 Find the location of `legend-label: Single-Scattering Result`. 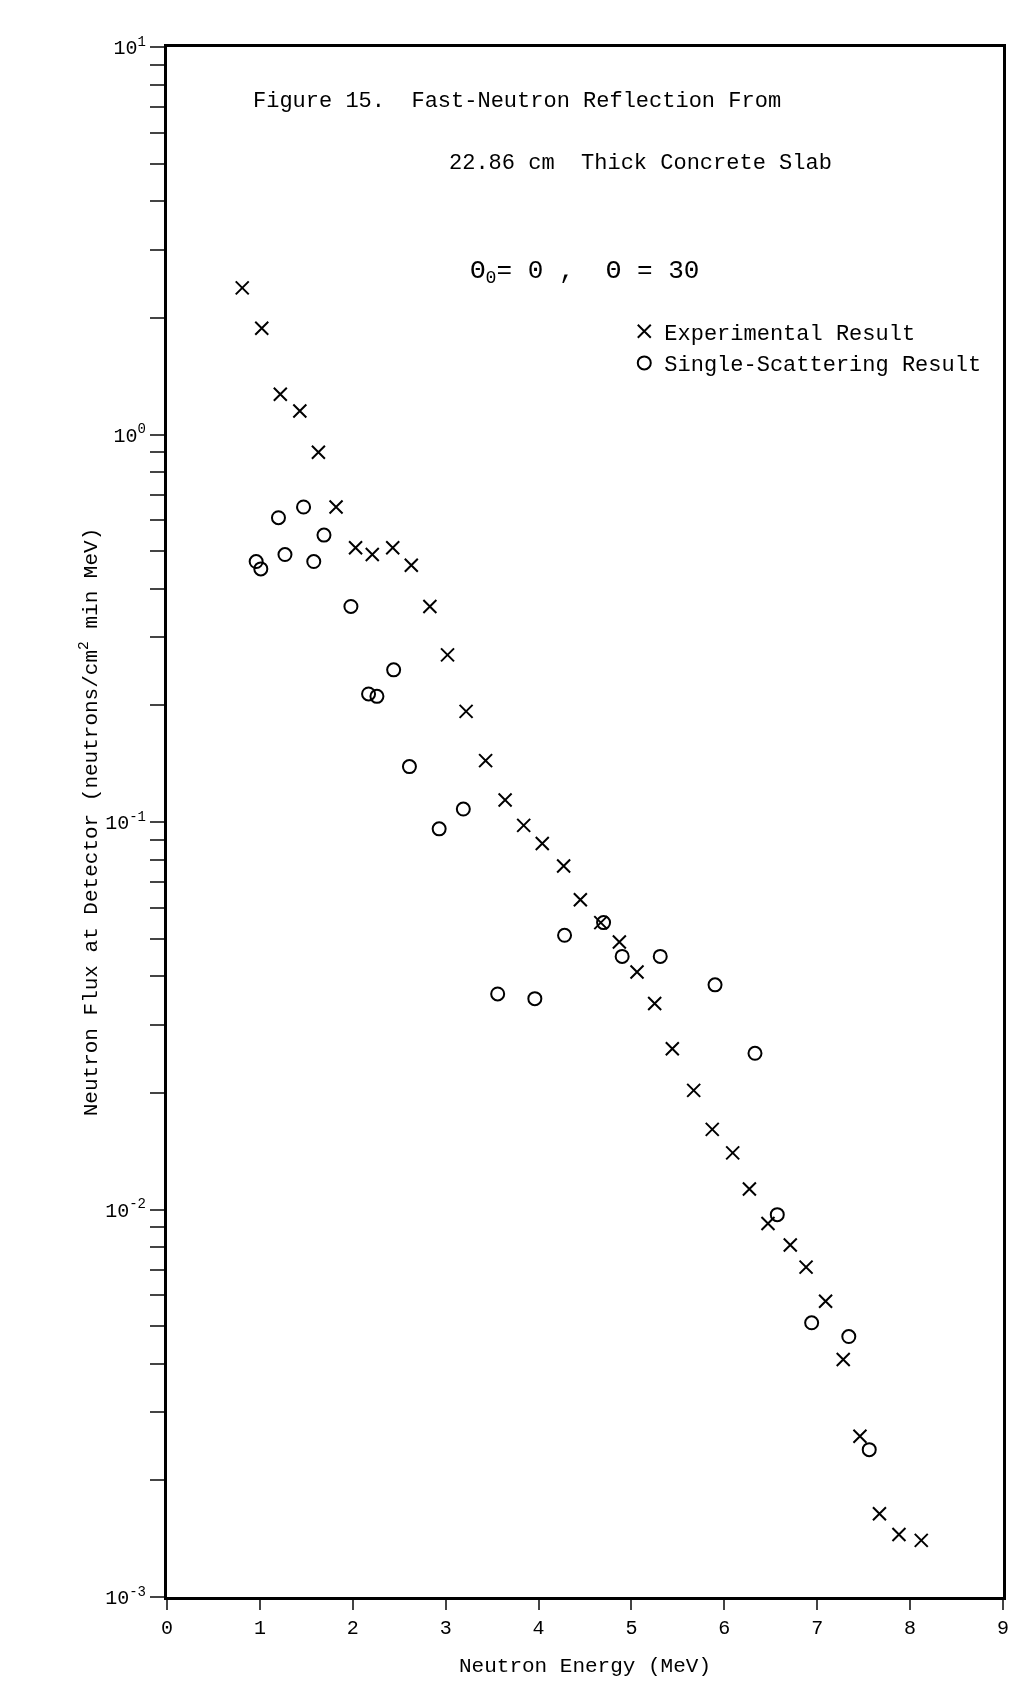

legend-label: Single-Scattering Result is located at coordinates (823, 366).